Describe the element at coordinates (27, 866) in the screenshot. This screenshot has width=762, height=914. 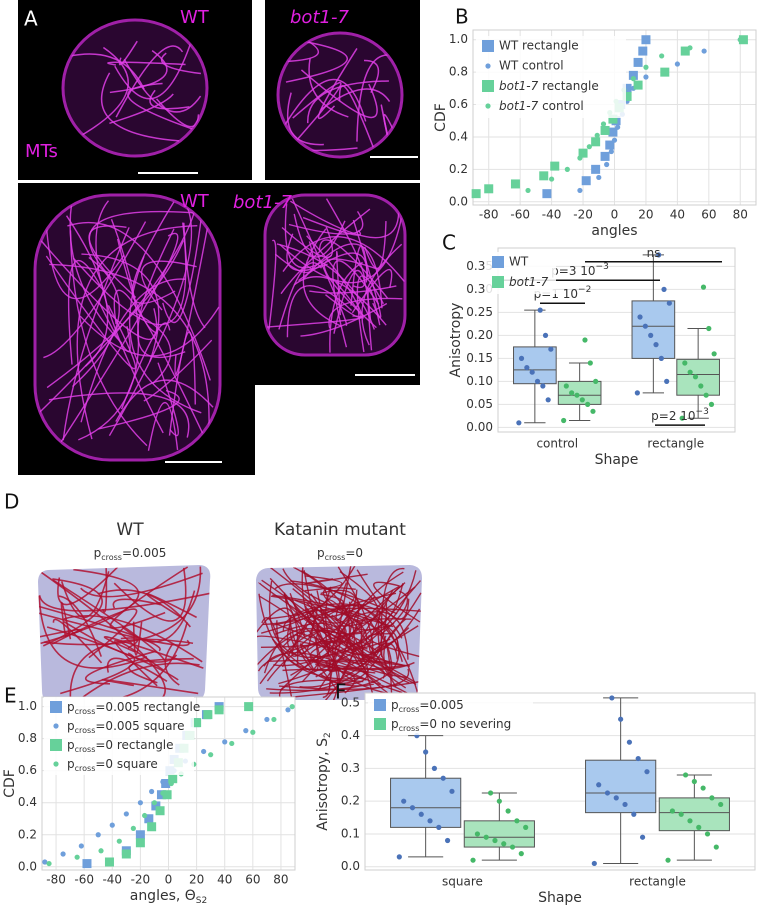
I see `y-tick-label: 0.0` at that location.